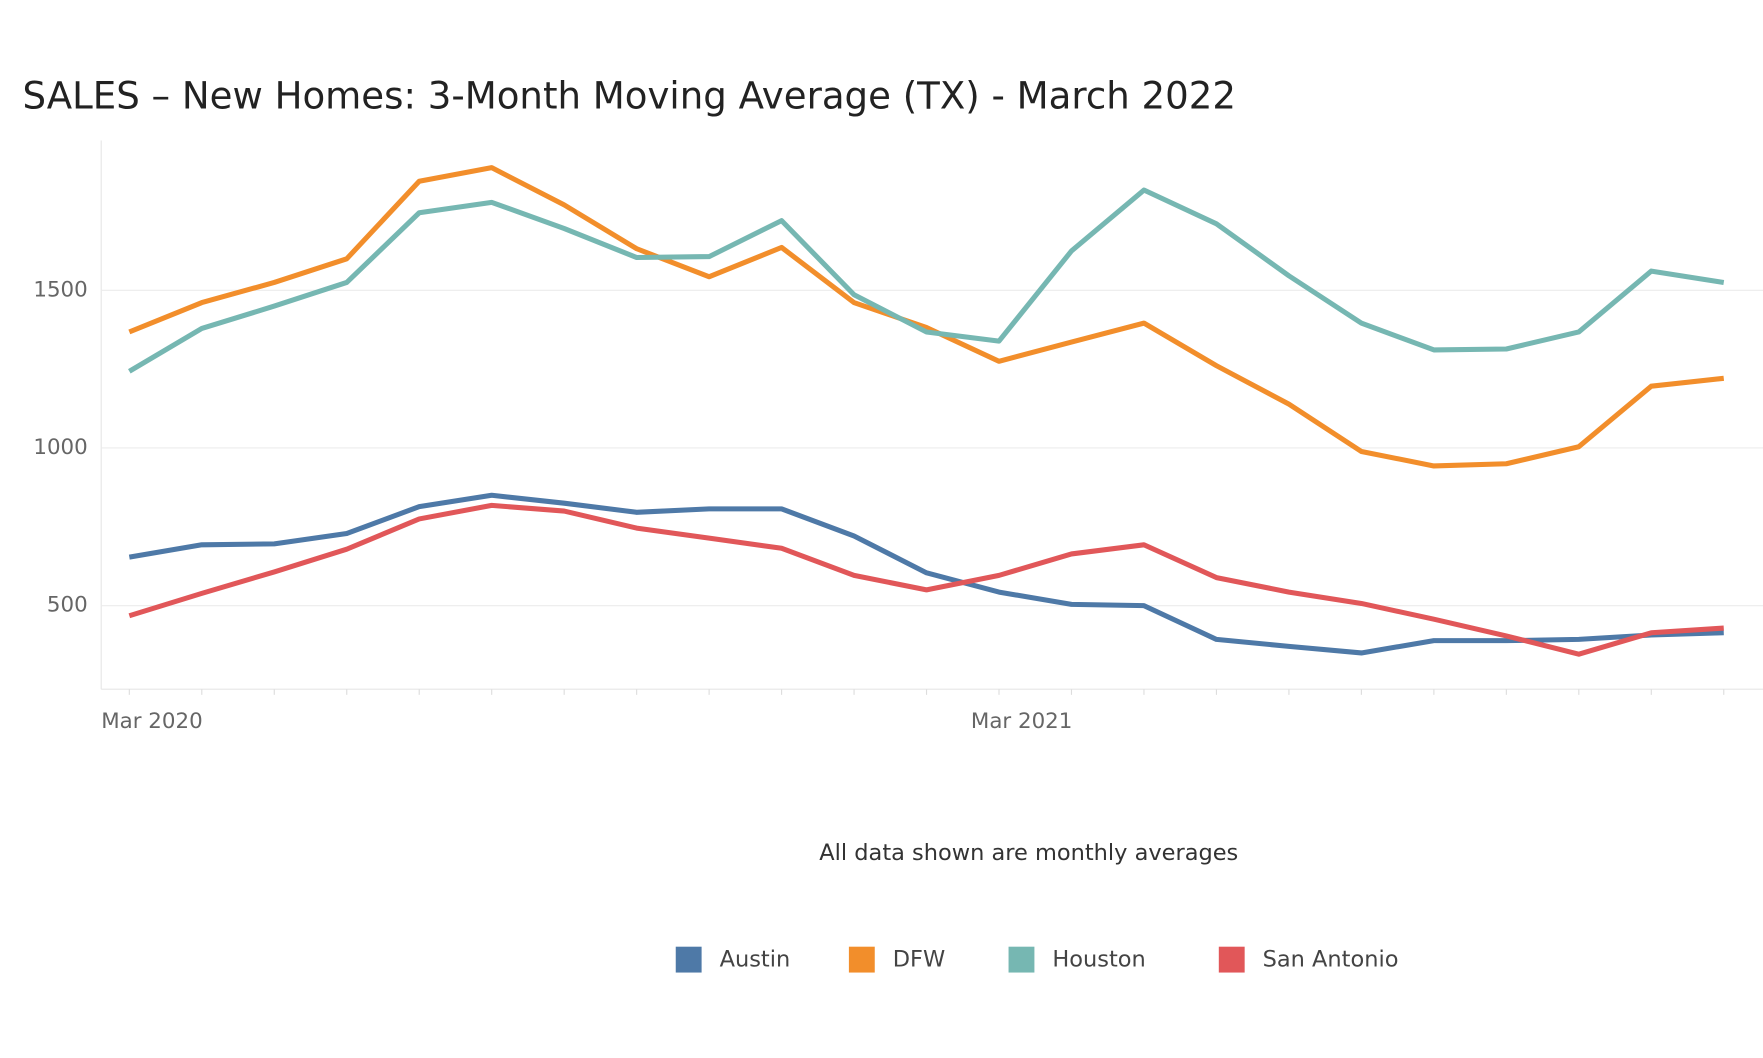 The image size is (1763, 1058). What do you see at coordinates (60, 447) in the screenshot?
I see `y-tick-label: 1000` at bounding box center [60, 447].